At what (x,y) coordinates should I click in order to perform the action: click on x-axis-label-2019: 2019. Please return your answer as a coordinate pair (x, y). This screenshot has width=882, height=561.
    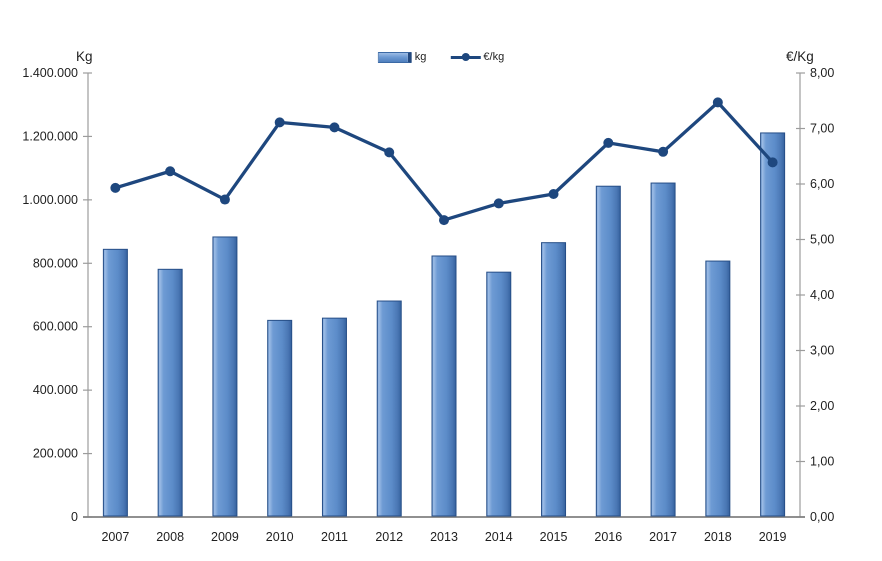
    Looking at the image, I should click on (773, 537).